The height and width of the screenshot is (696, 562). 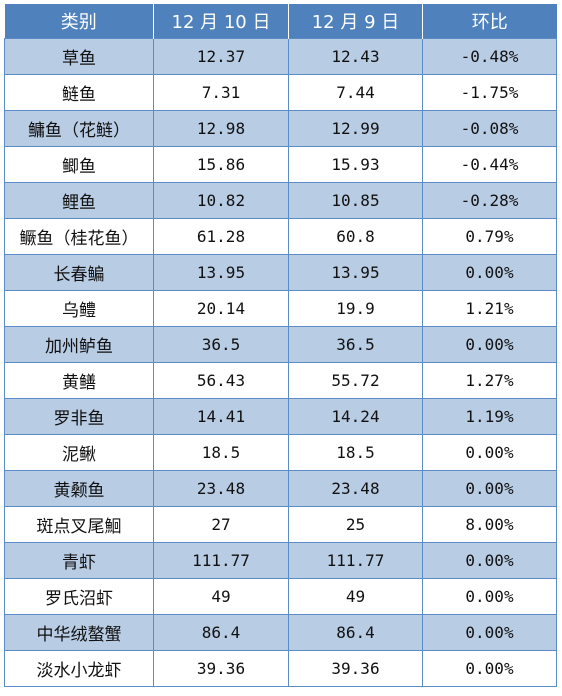 I want to click on table-row: 鲢鱼 7.31 7.44 -1.75%, so click(x=280, y=92).